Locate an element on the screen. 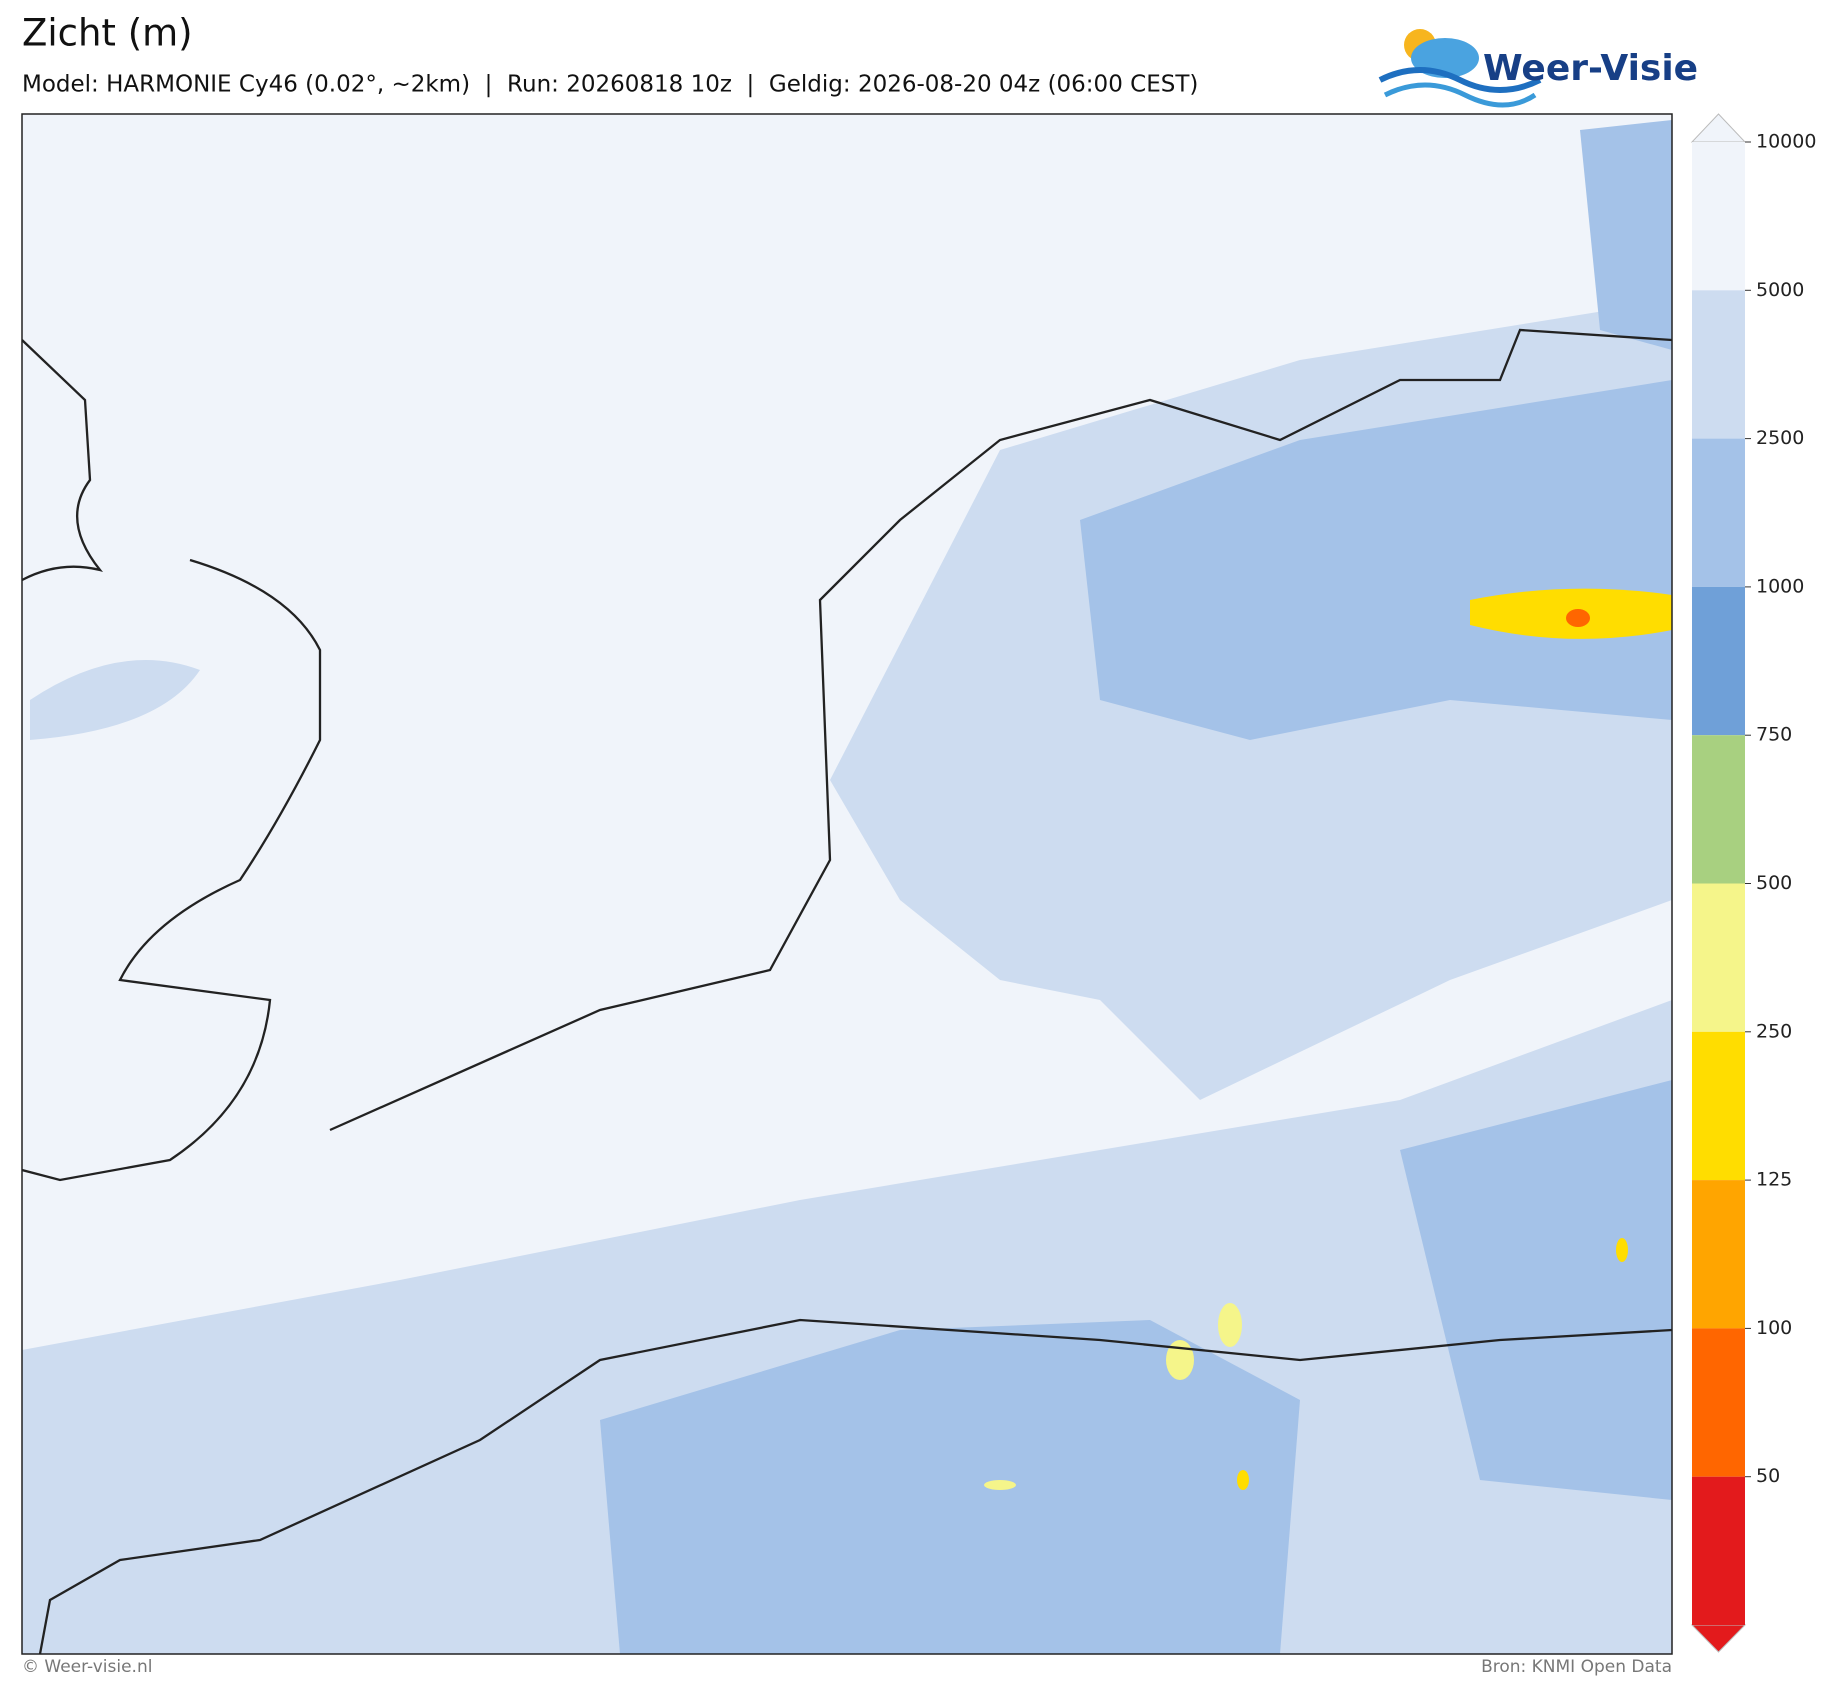 The width and height of the screenshot is (1824, 1685). logo: Weer-Visie is located at coordinates (1538, 68).